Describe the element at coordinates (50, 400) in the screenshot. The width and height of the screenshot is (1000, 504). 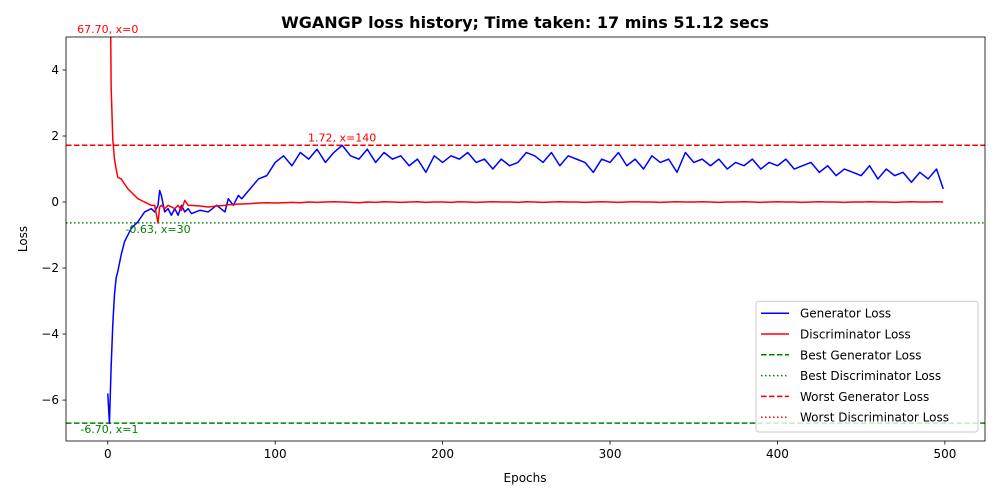
I see `y-tick-label: −6` at that location.